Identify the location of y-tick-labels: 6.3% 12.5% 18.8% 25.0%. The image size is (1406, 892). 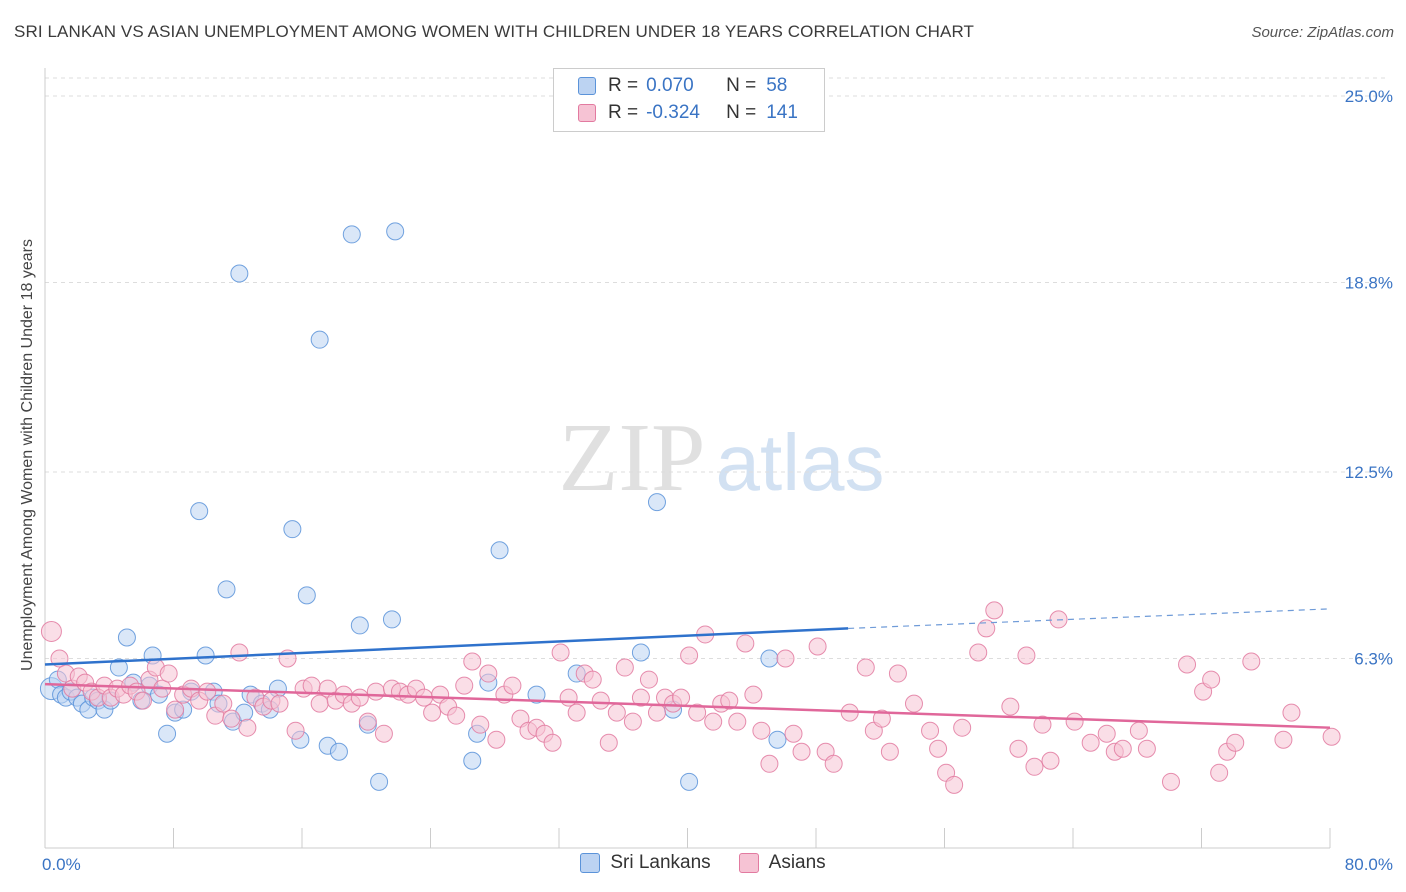
(1369, 377).